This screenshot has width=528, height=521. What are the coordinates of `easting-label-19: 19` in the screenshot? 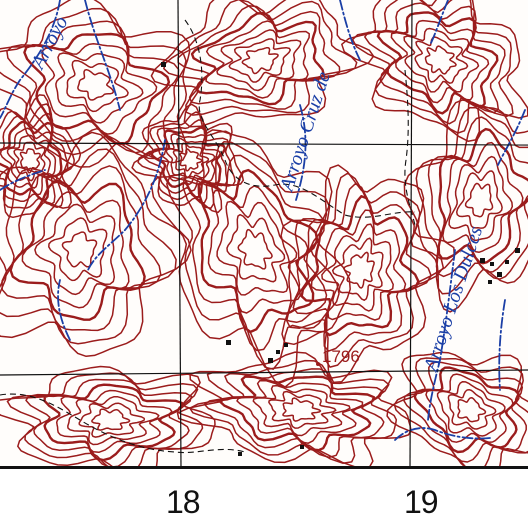 It's located at (421, 502).